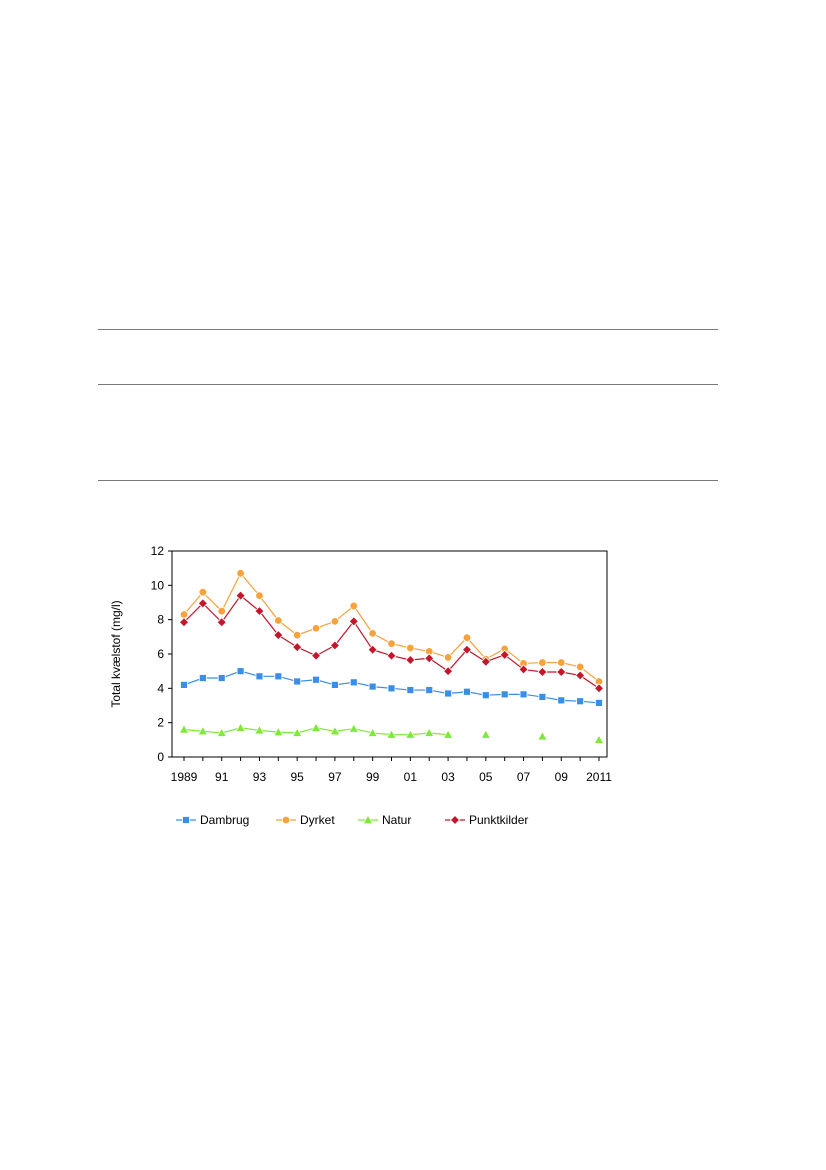 The width and height of the screenshot is (826, 1170). I want to click on x-tick-label: 01, so click(411, 777).